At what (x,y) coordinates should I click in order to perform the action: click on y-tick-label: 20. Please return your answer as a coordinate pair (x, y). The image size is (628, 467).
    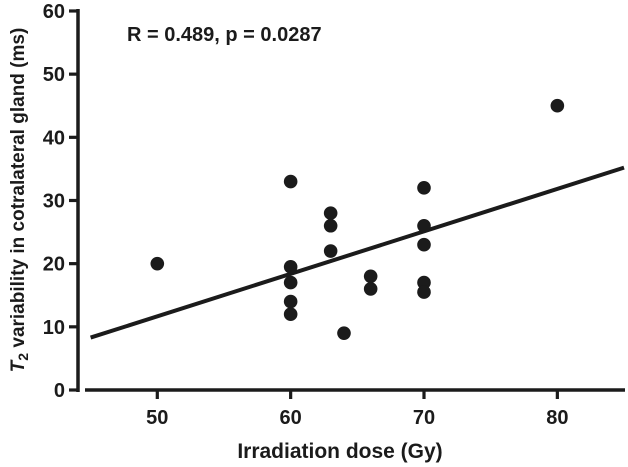
    Looking at the image, I should click on (54, 265).